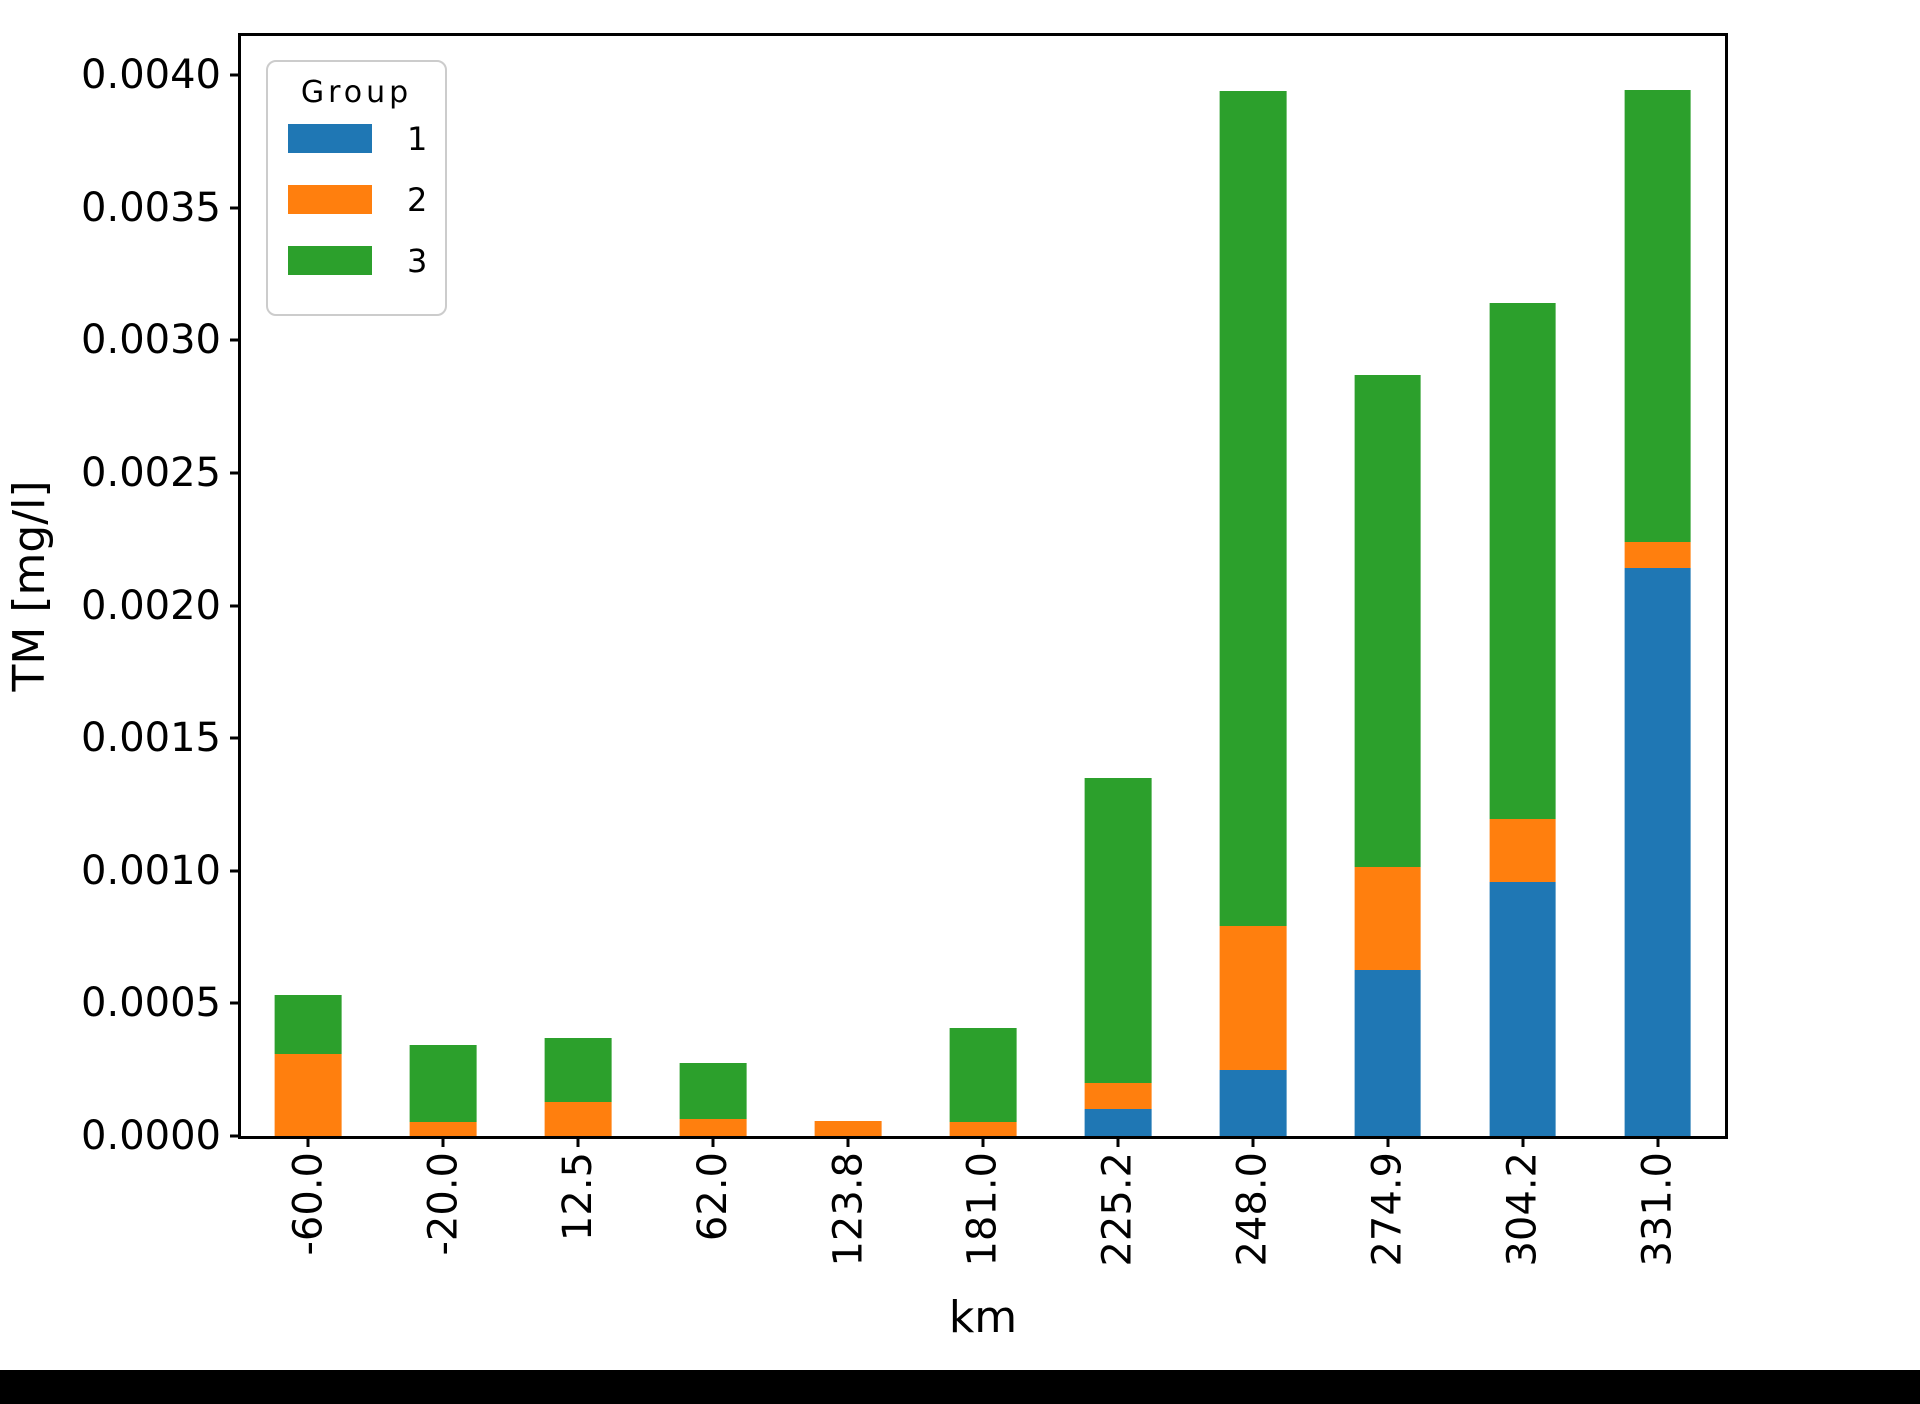 This screenshot has height=1404, width=1920. What do you see at coordinates (1118, 1122) in the screenshot?
I see `bar-segment-group1-225.2` at bounding box center [1118, 1122].